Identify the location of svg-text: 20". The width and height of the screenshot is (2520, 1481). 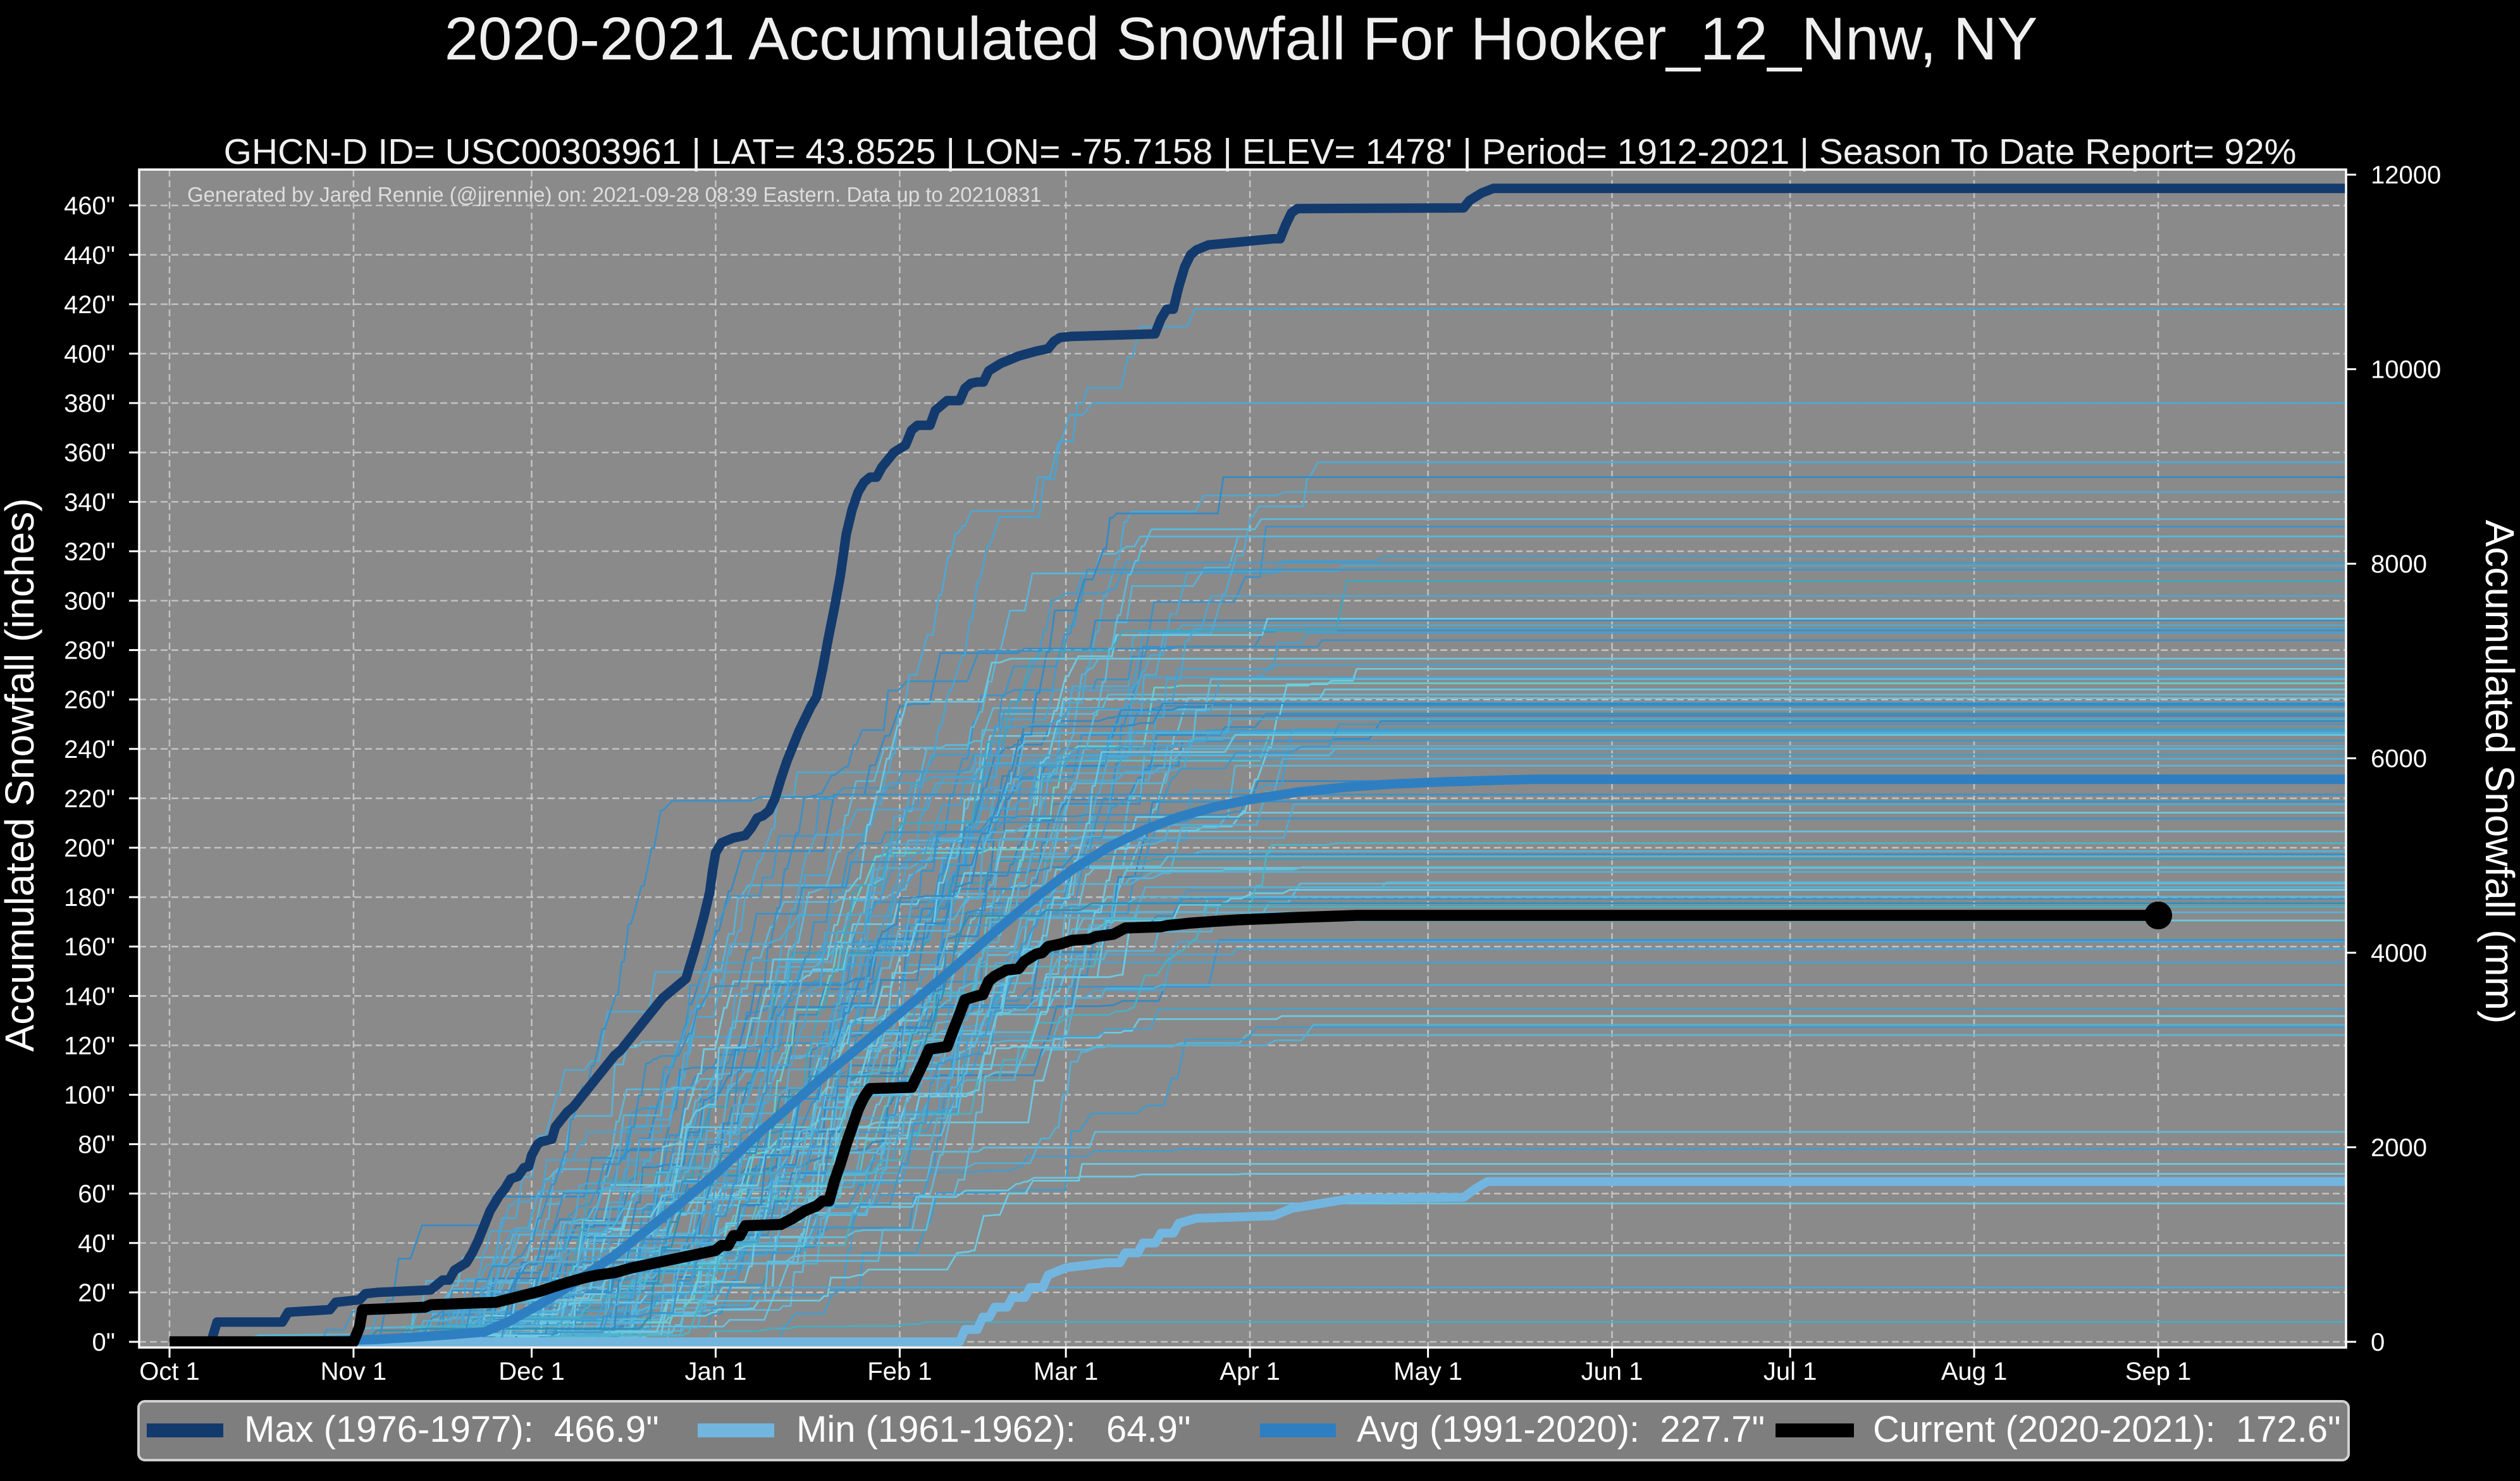
(96, 1293).